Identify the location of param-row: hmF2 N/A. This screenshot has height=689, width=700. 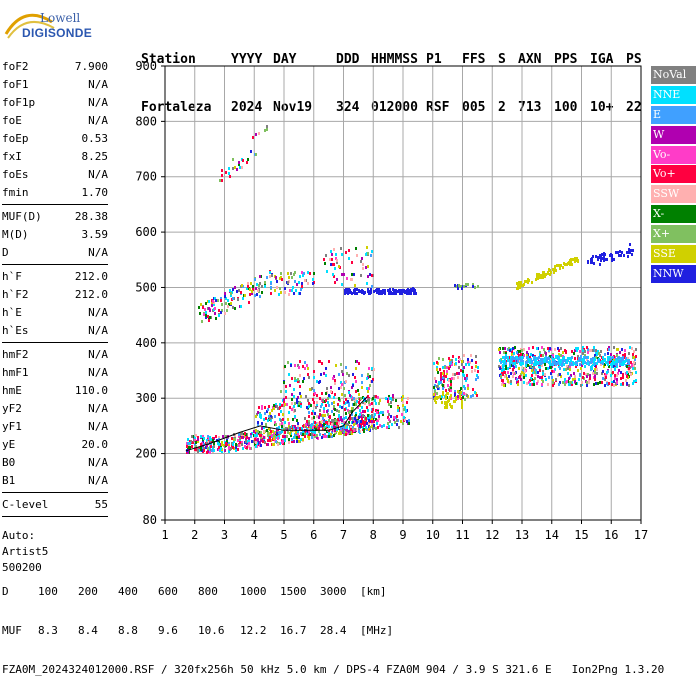
(55, 355).